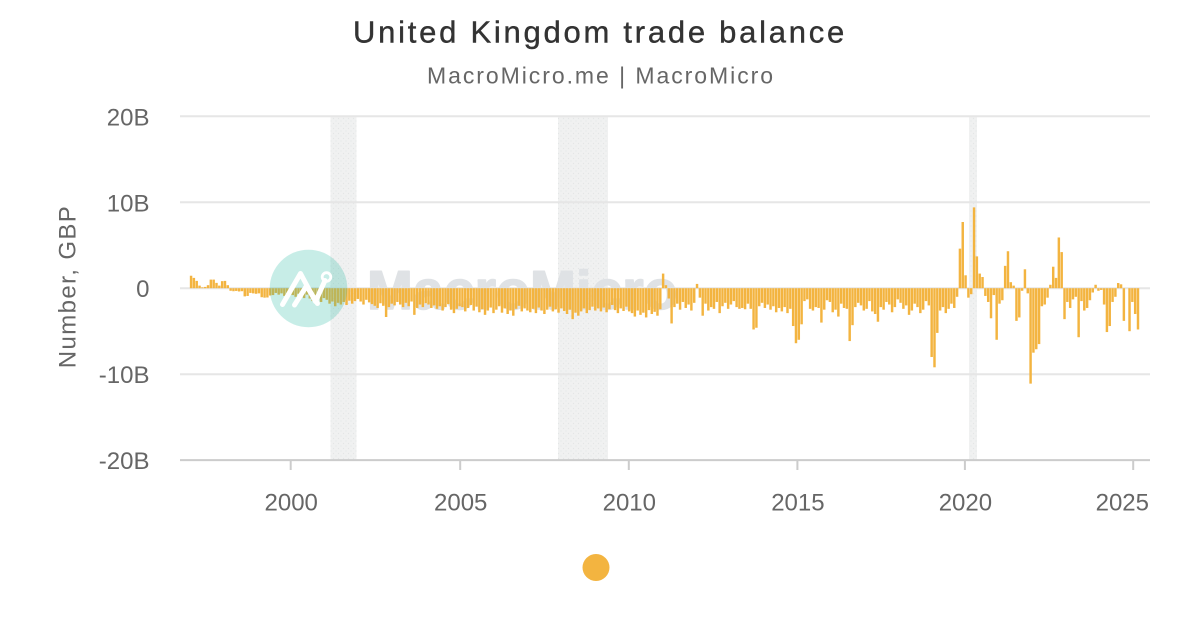  I want to click on svg-text: 2015, so click(797, 502).